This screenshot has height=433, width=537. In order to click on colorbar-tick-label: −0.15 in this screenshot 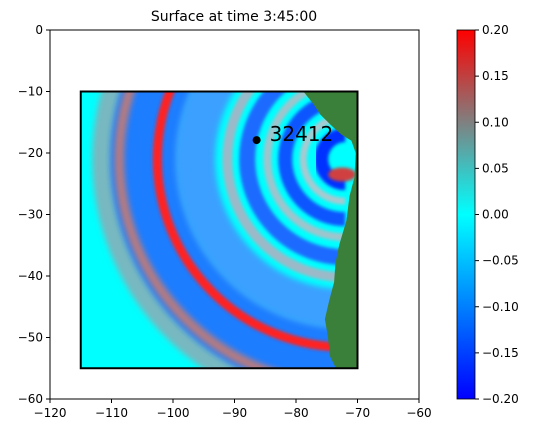, I will do `click(500, 353)`.